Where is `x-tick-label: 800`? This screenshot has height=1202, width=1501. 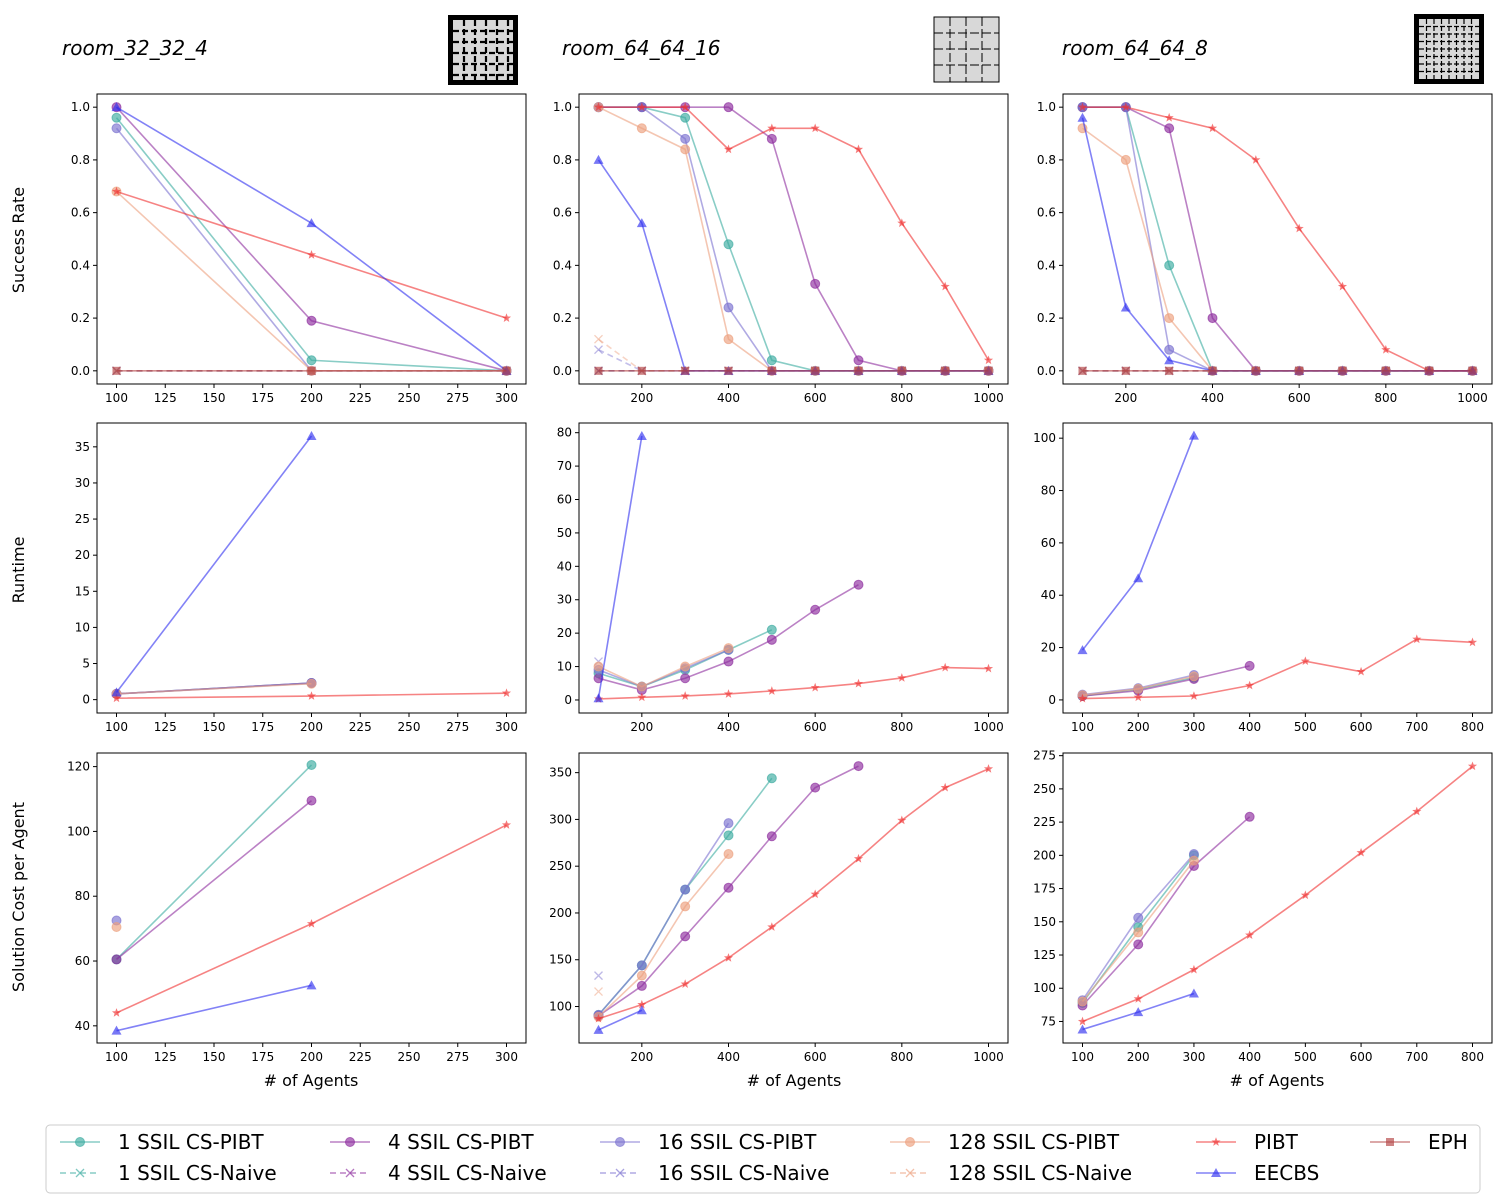 x-tick-label: 800 is located at coordinates (1472, 727).